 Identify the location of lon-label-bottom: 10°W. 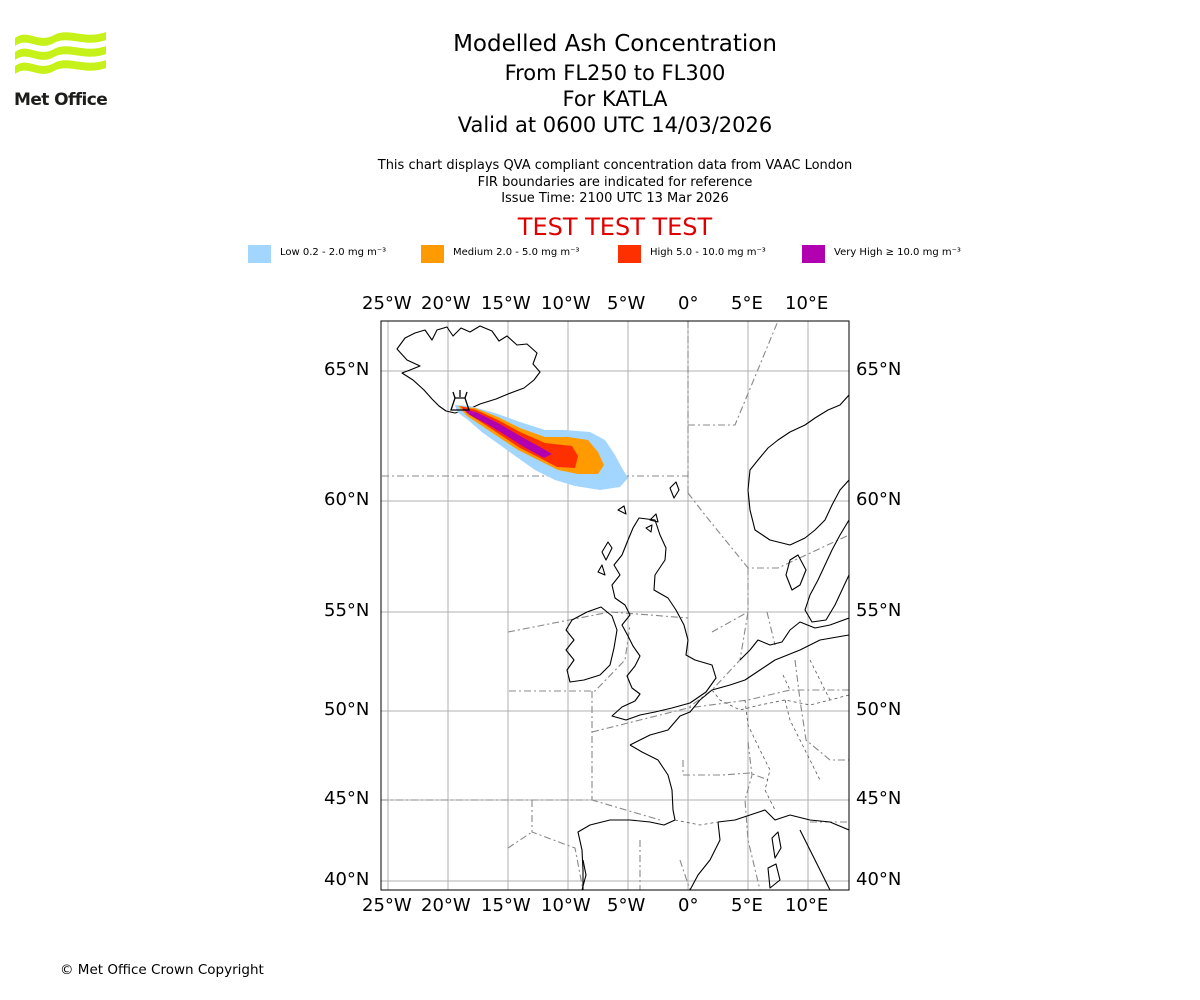
(566, 905).